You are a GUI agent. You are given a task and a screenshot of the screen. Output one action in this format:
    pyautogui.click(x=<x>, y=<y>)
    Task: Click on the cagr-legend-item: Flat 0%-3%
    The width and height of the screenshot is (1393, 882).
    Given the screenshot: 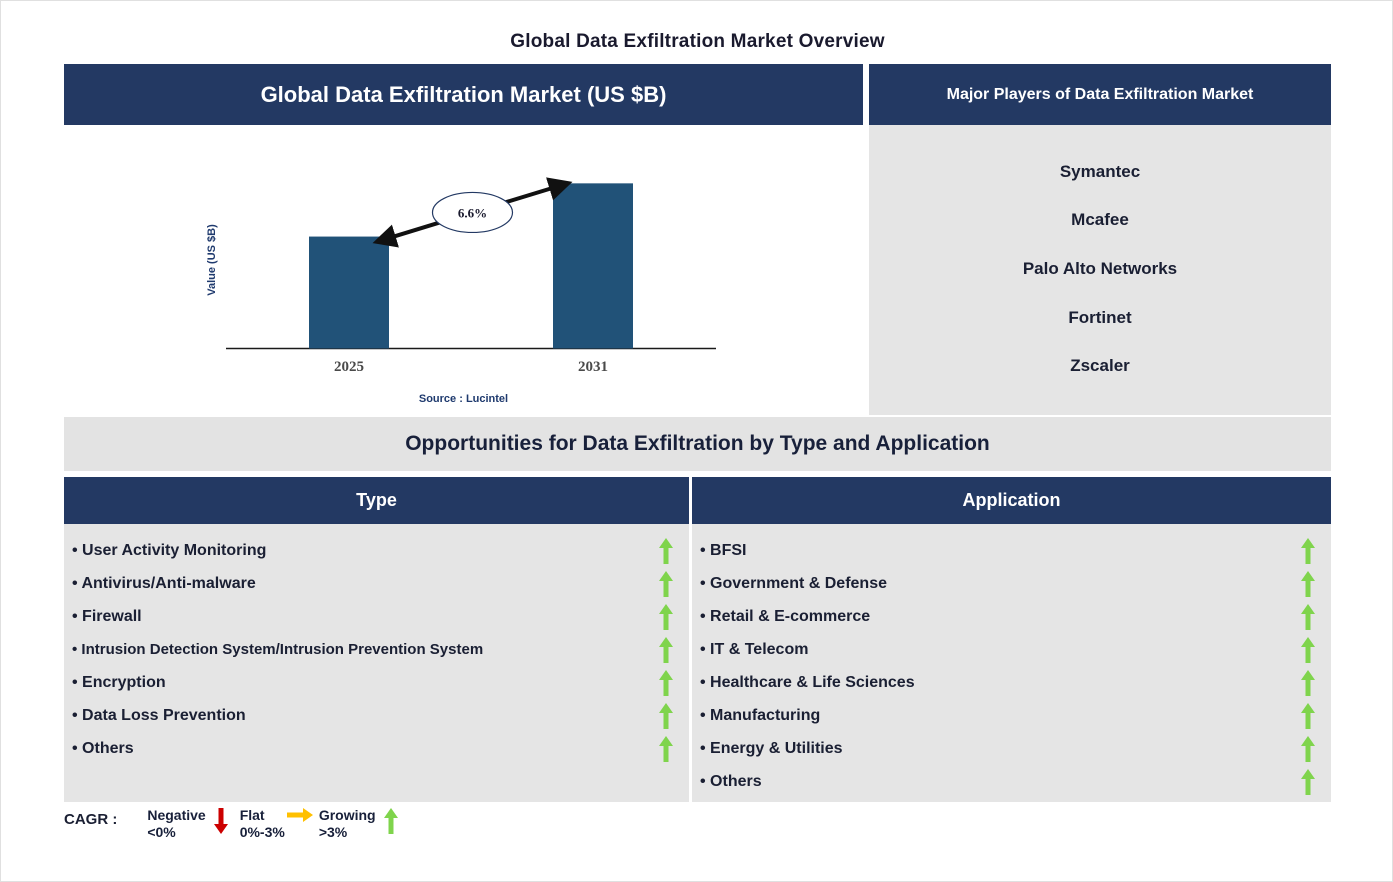 What is the action you would take?
    pyautogui.click(x=277, y=824)
    